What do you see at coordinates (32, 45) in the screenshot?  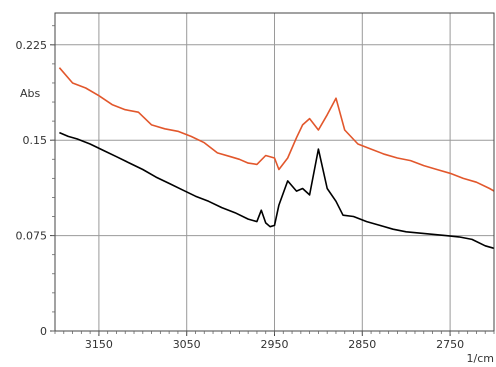 I see `y-tick-label: 0.225` at bounding box center [32, 45].